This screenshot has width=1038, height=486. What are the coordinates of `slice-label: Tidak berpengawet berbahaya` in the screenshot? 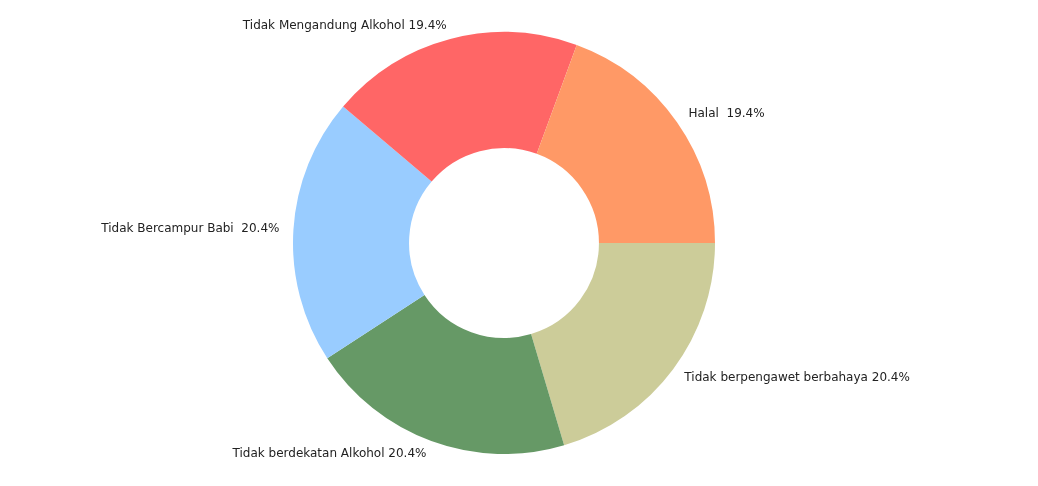 It's located at (775, 376).